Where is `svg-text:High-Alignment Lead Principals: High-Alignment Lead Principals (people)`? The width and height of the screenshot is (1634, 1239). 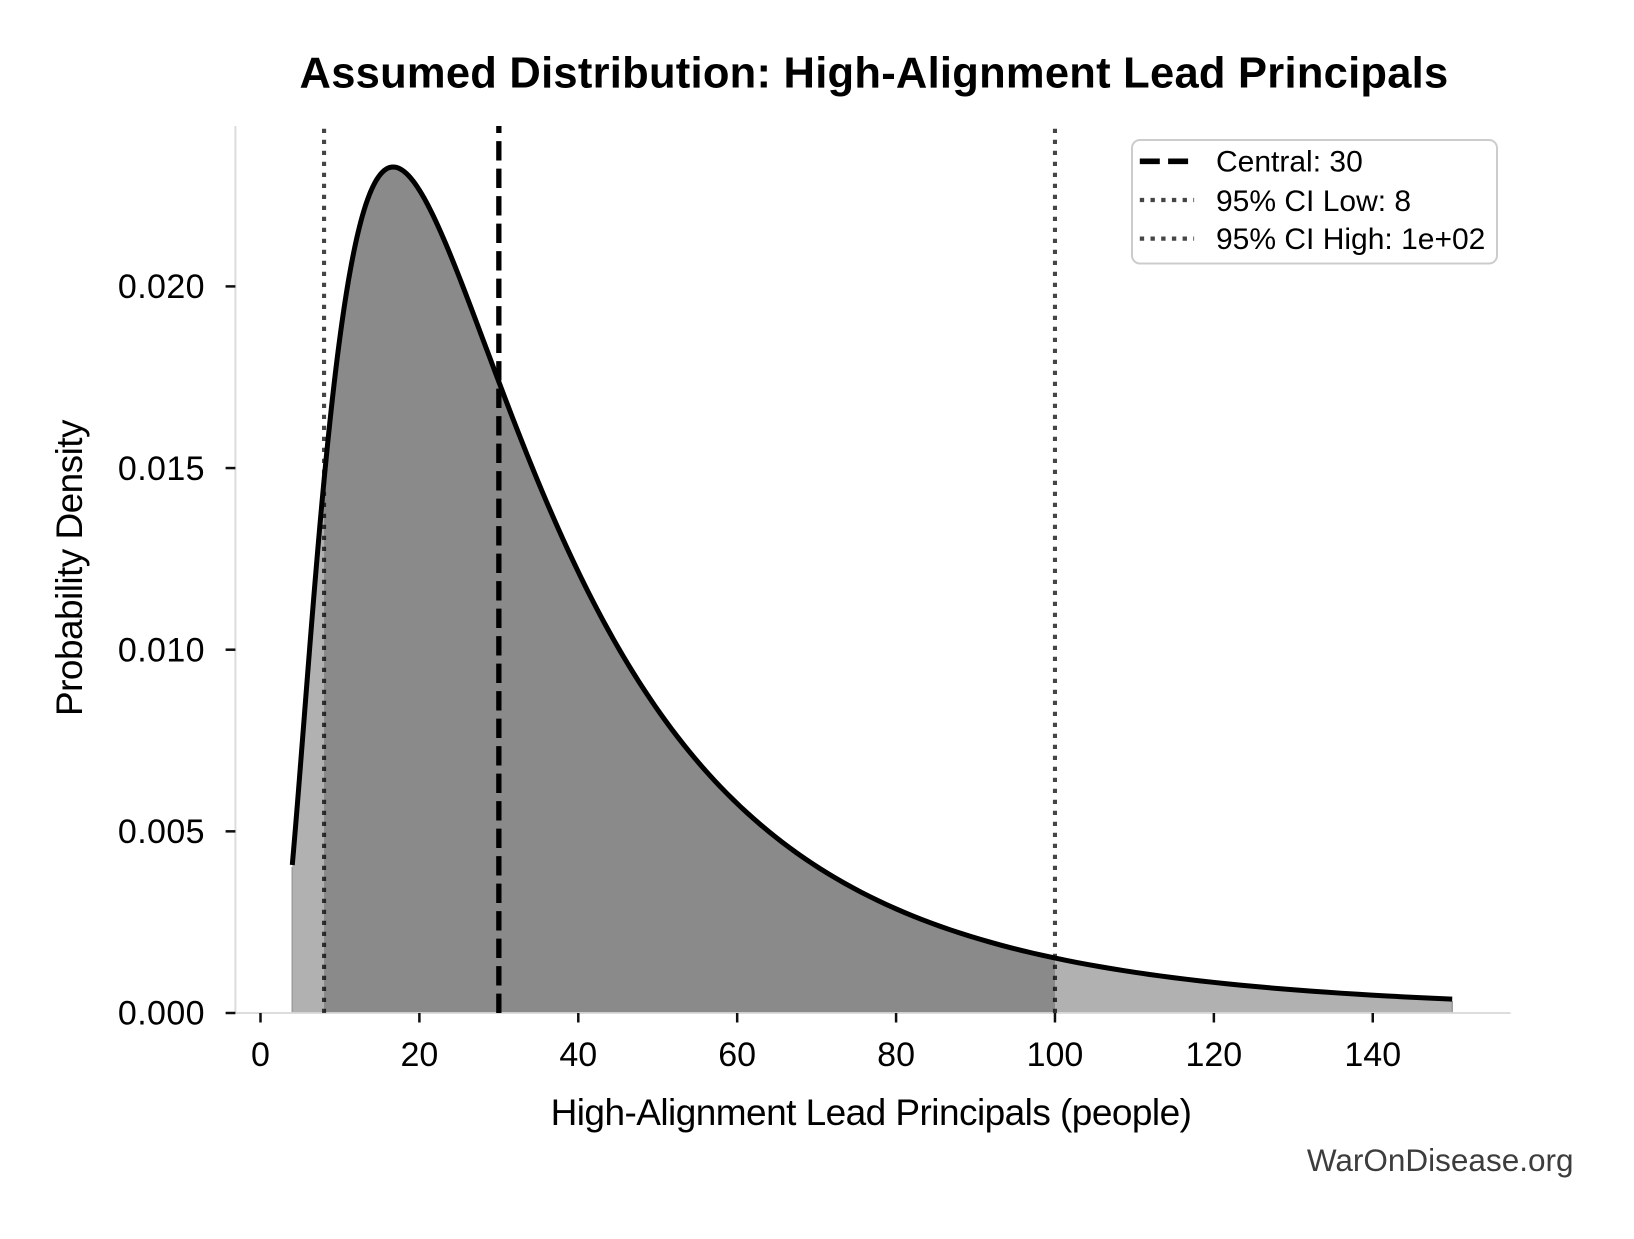
svg-text:High-Alignment Lead Principals: High-Alignment Lead Principals (people) is located at coordinates (871, 1112).